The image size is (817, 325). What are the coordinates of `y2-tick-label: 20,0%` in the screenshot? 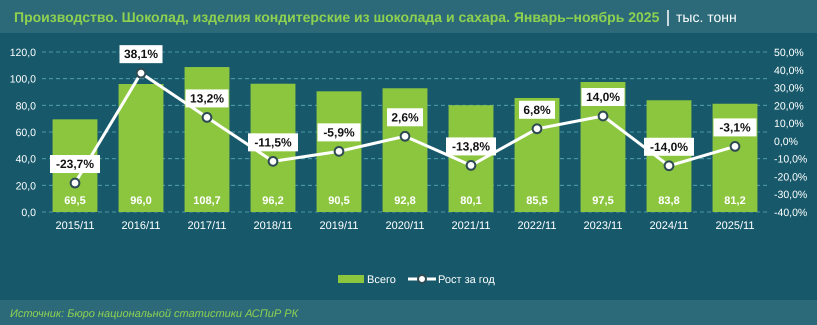 It's located at (789, 106).